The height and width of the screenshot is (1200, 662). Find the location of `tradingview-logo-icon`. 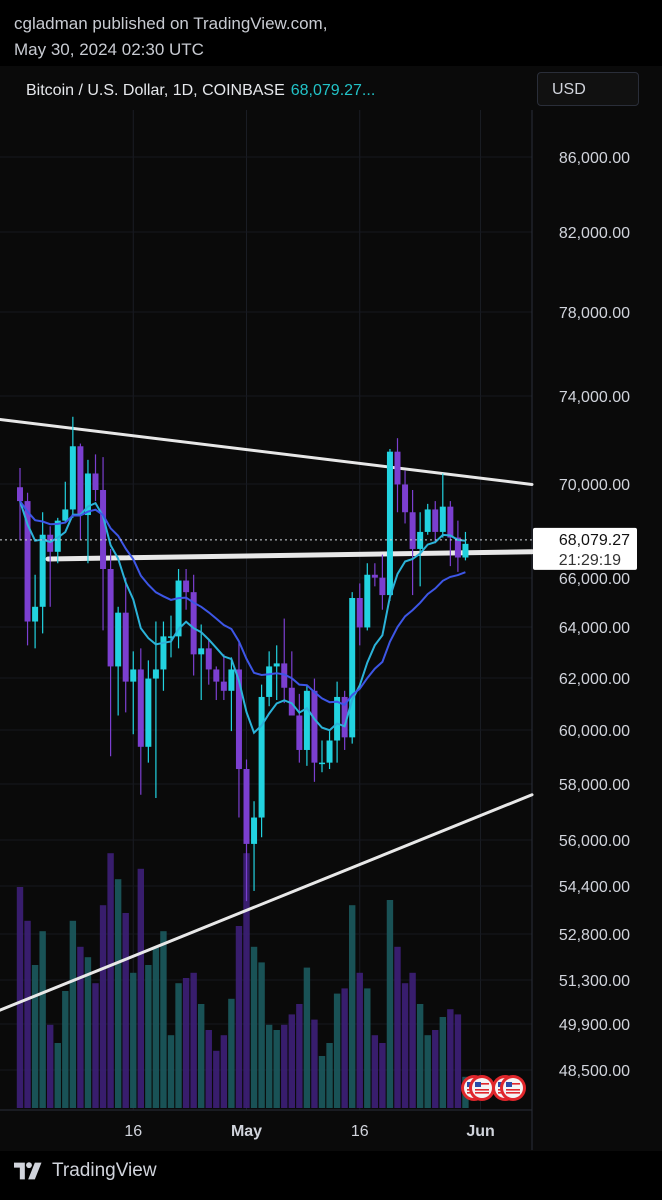

tradingview-logo-icon is located at coordinates (28, 1171).